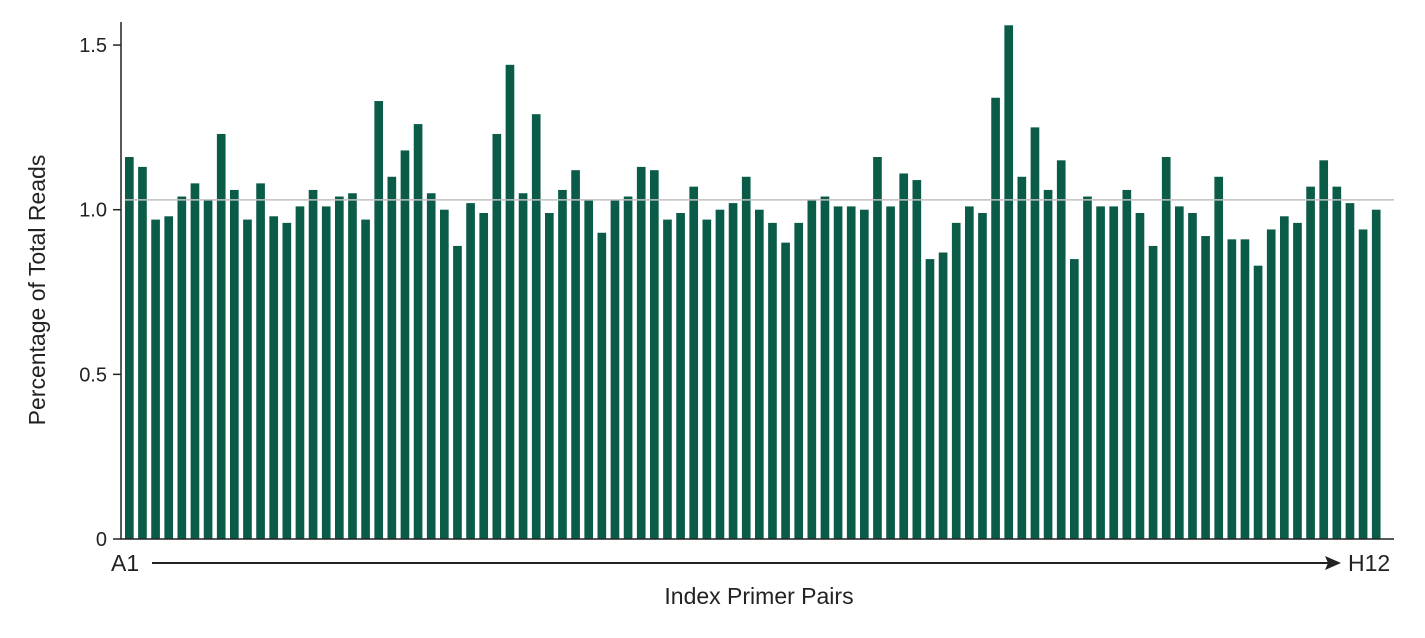 The image size is (1425, 638). Describe the element at coordinates (746, 563) in the screenshot. I see `x-range-arrow` at that location.